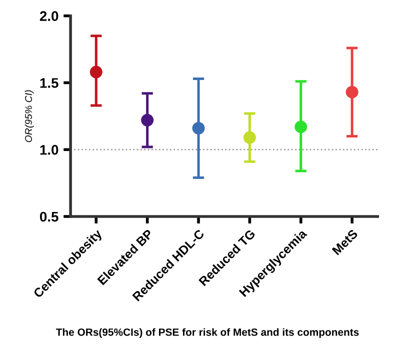  I want to click on y-tick-label: 1.5, so click(49, 83).